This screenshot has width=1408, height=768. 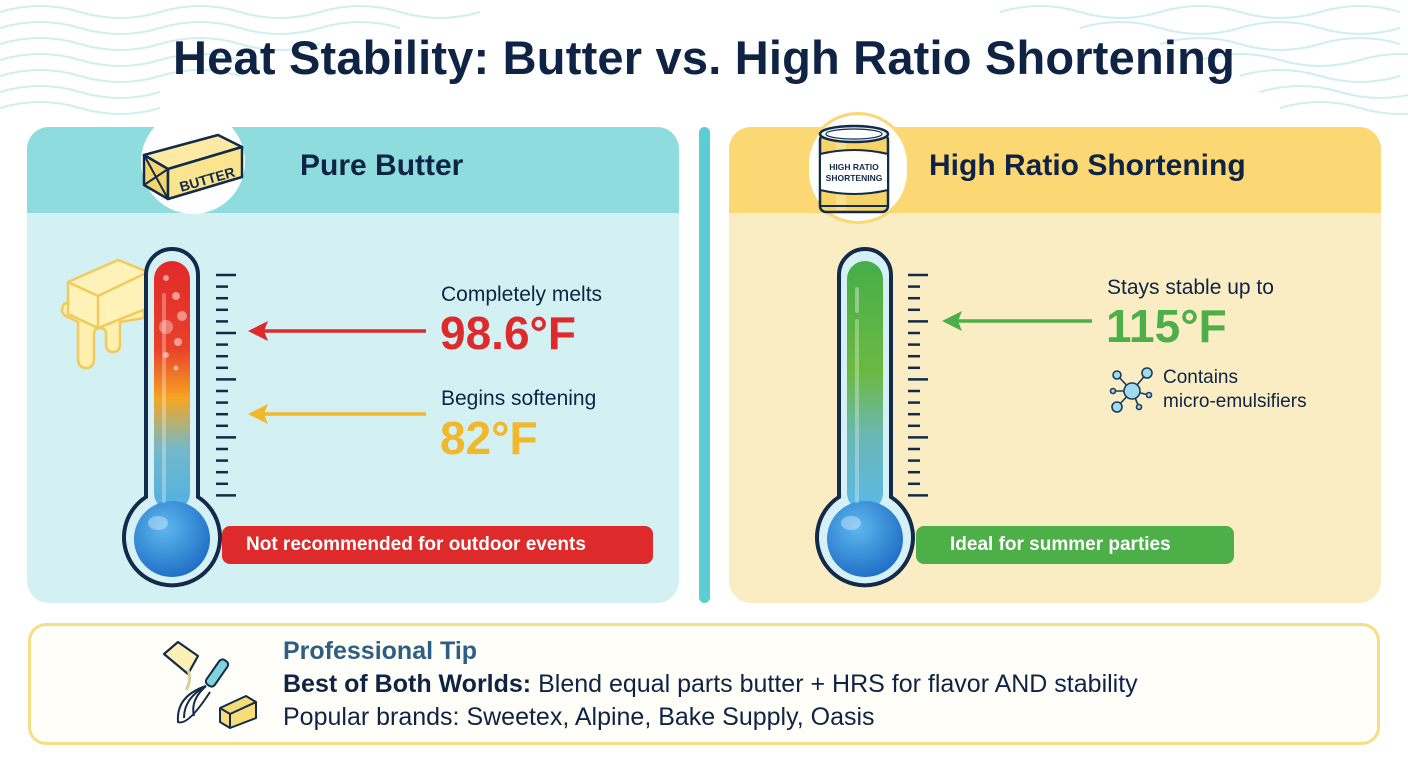 I want to click on melt-temperature: 98.6°F, so click(x=508, y=333).